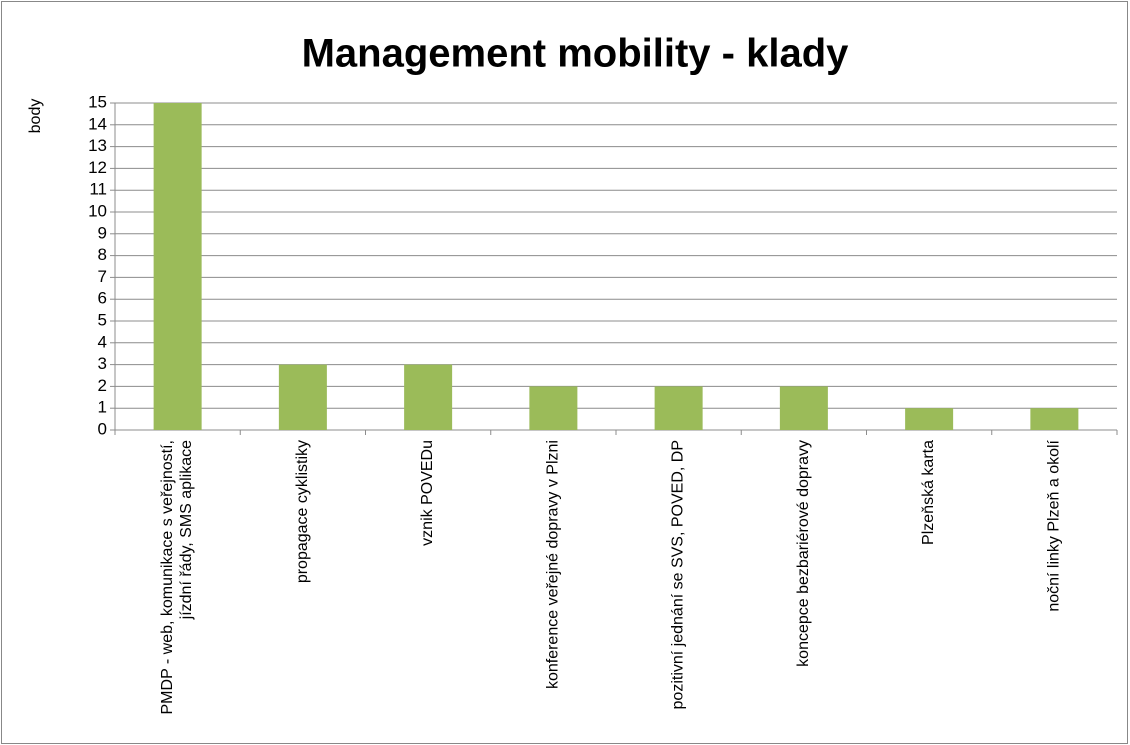 The width and height of the screenshot is (1130, 745). What do you see at coordinates (102, 385) in the screenshot?
I see `y-tick-label: 2` at bounding box center [102, 385].